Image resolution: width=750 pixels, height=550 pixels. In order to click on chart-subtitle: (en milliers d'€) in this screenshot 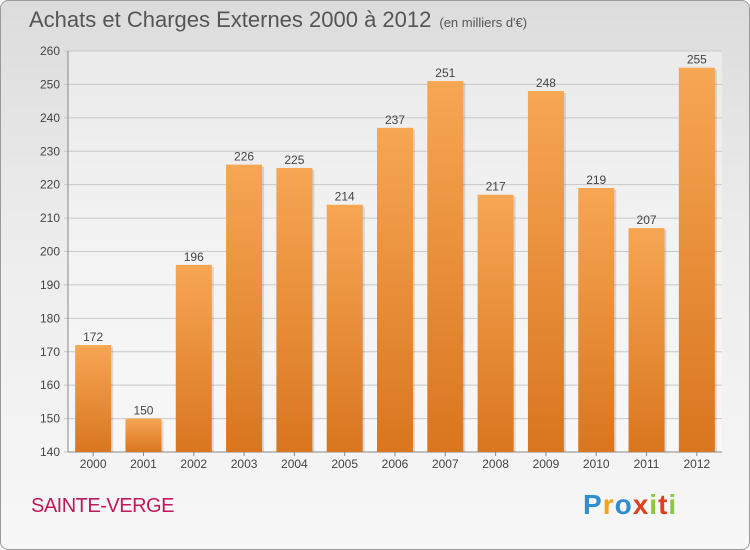, I will do `click(483, 22)`.